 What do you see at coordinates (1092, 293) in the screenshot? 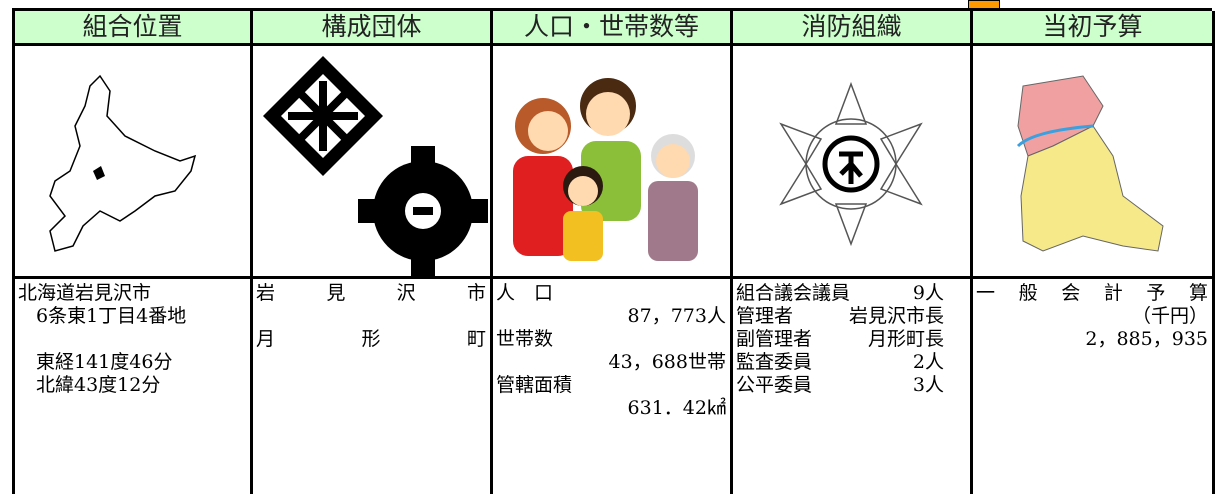
I see `text: 一般会計予算` at bounding box center [1092, 293].